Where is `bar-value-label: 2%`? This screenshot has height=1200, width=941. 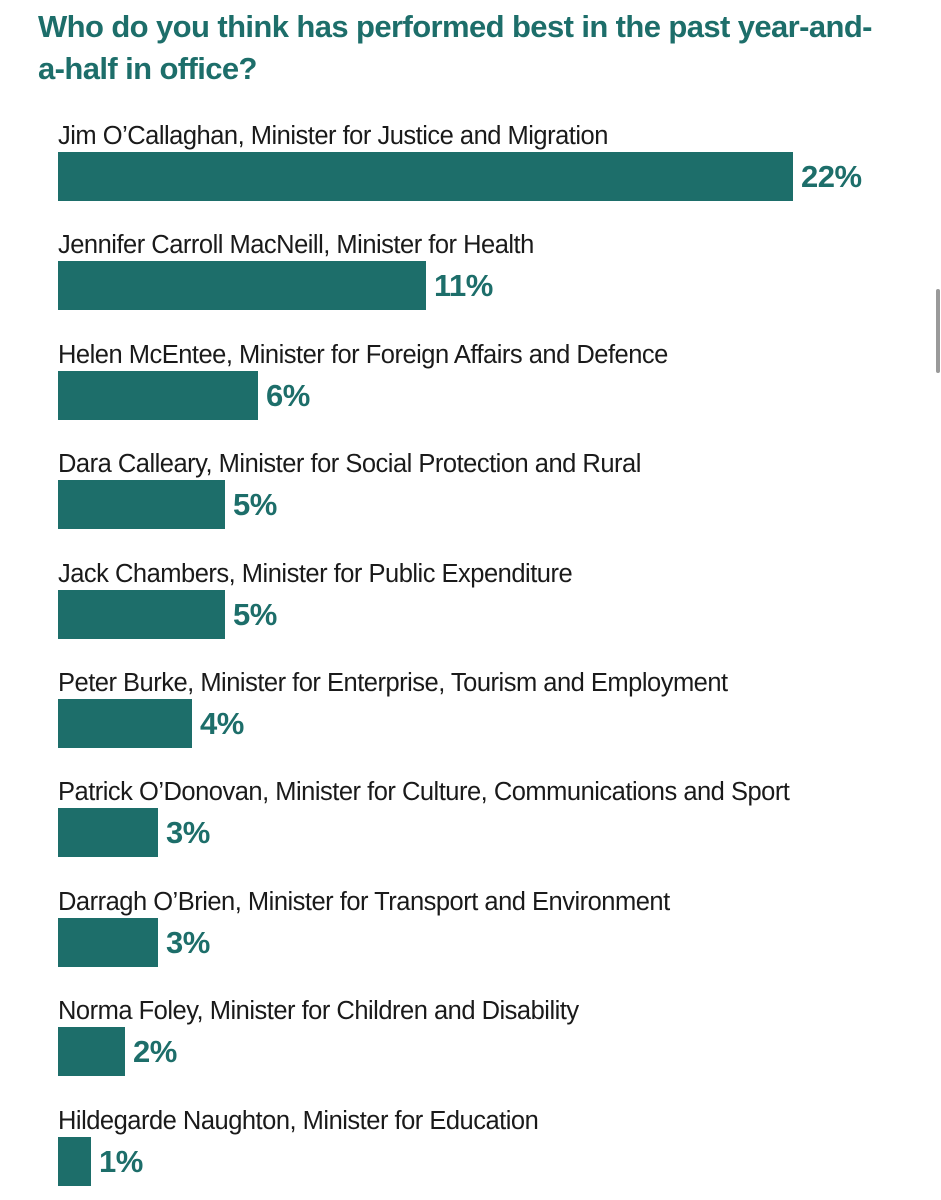 bar-value-label: 2% is located at coordinates (155, 1052).